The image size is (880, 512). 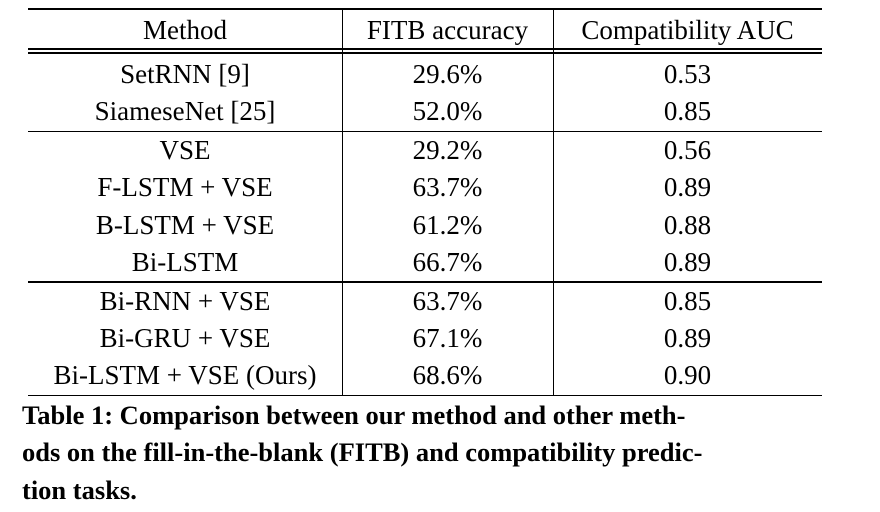 I want to click on header-cell: Compatibility AUC, so click(x=687, y=30).